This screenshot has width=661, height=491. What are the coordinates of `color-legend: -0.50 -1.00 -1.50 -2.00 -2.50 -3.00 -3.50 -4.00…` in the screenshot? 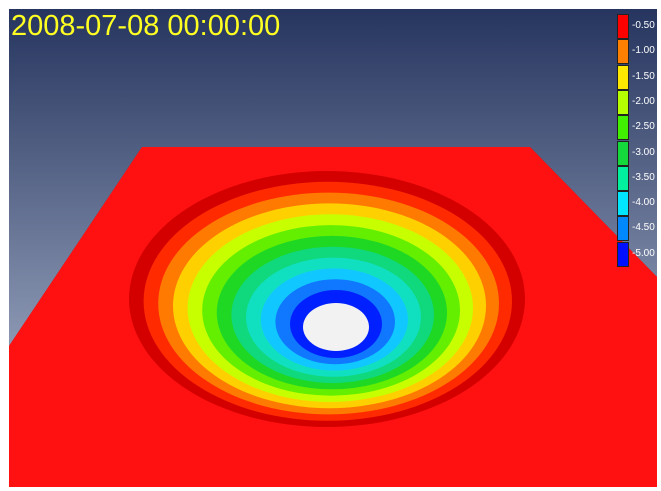 It's located at (637, 143).